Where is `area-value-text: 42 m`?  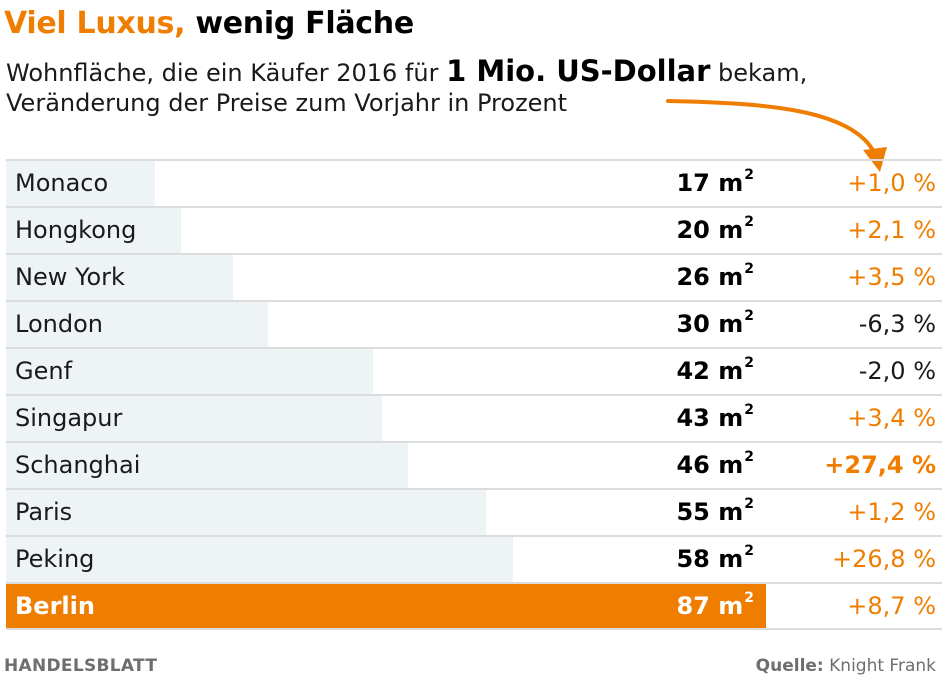 area-value-text: 42 m is located at coordinates (710, 371).